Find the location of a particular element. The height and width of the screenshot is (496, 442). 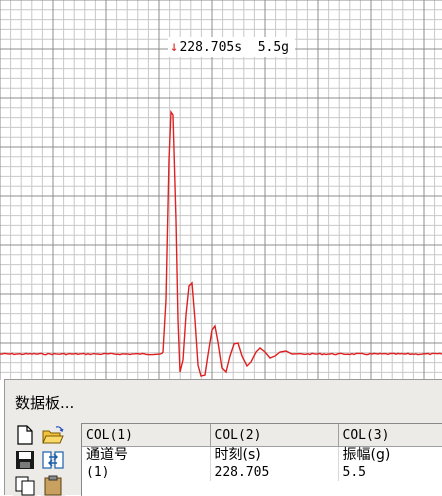

table-cell: 5.5 is located at coordinates (390, 472).